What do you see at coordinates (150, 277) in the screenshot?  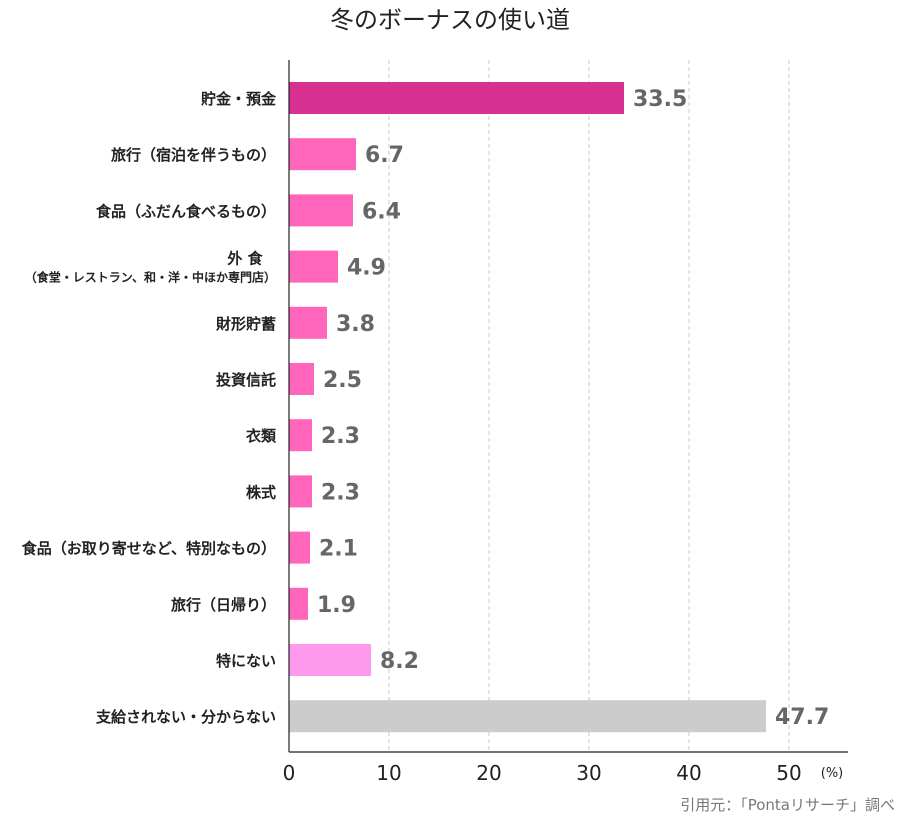 I see `category-sublabel-3: （食堂・レストラン、和・洋・中ほか専門店）` at bounding box center [150, 277].